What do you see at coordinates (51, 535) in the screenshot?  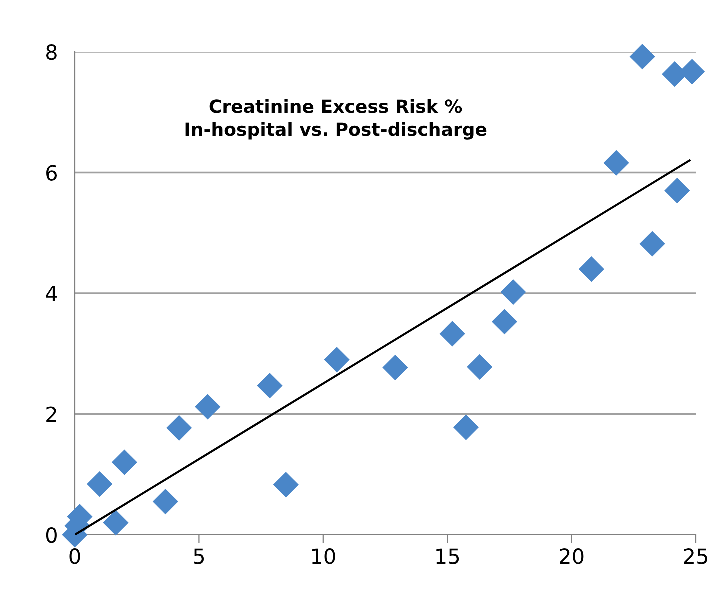 I see `y-tick-label: 0` at bounding box center [51, 535].